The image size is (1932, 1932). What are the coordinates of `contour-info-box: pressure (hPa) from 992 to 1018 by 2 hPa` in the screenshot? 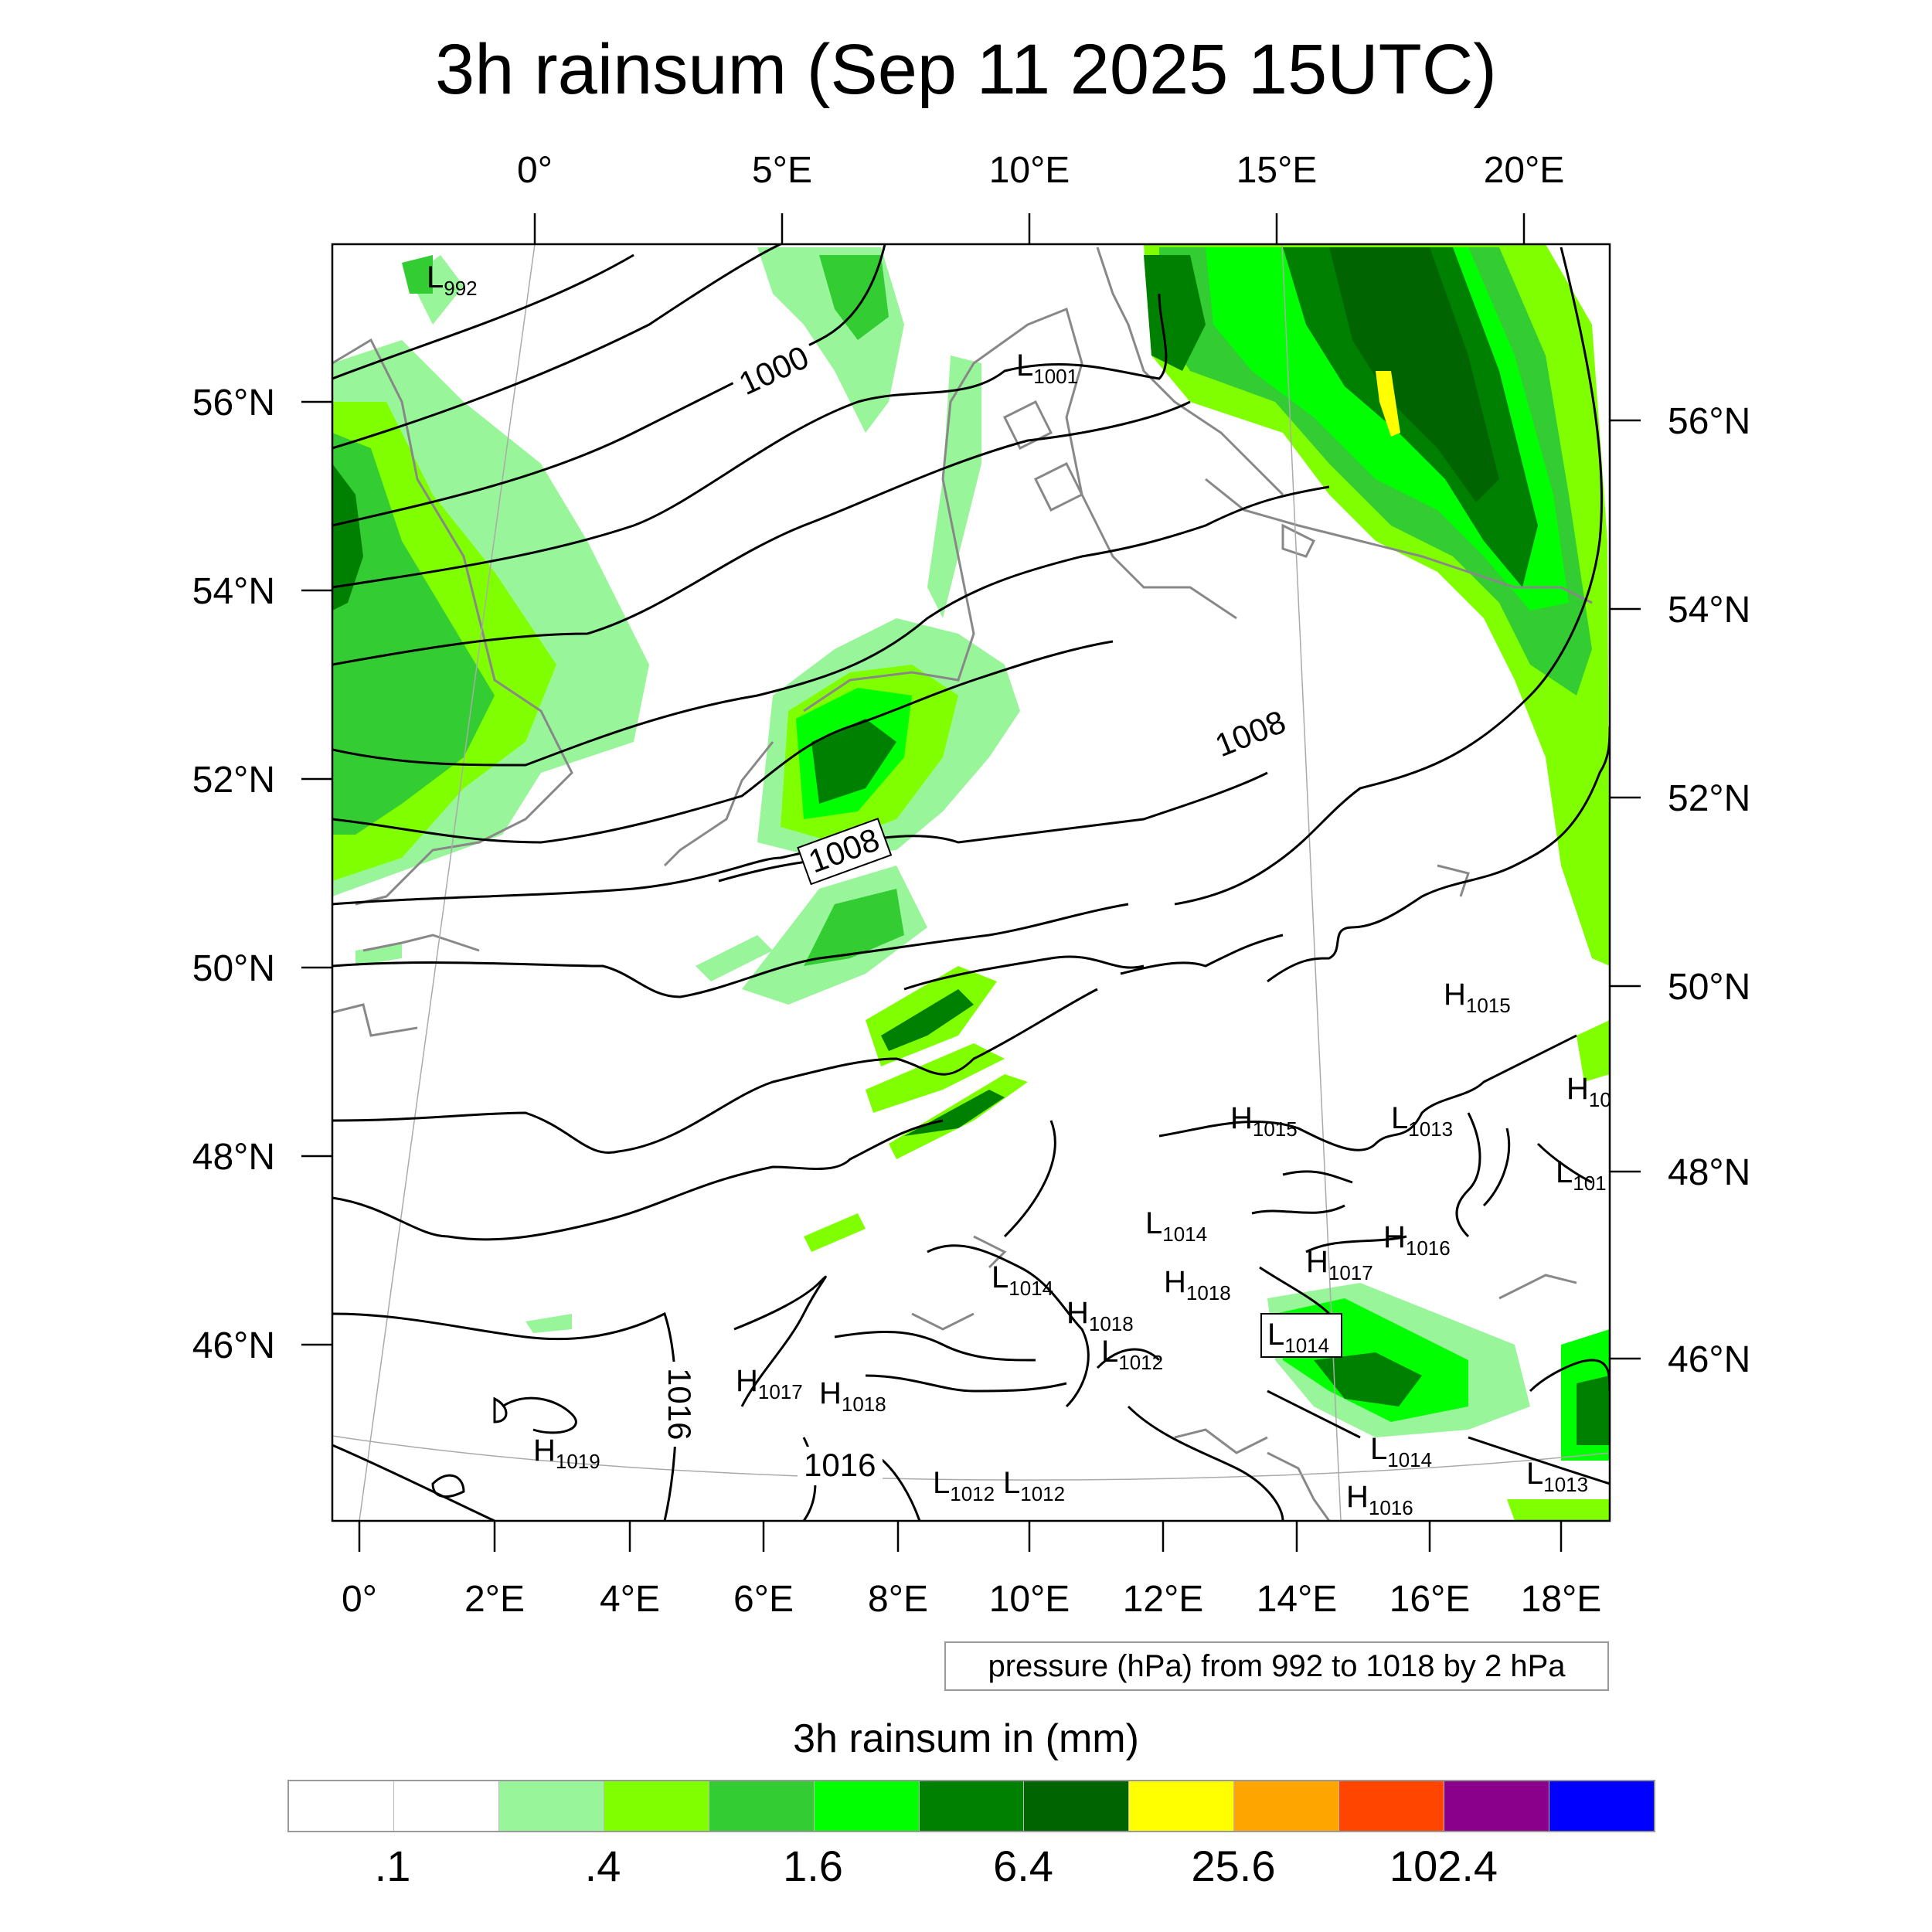 It's located at (1276, 1666).